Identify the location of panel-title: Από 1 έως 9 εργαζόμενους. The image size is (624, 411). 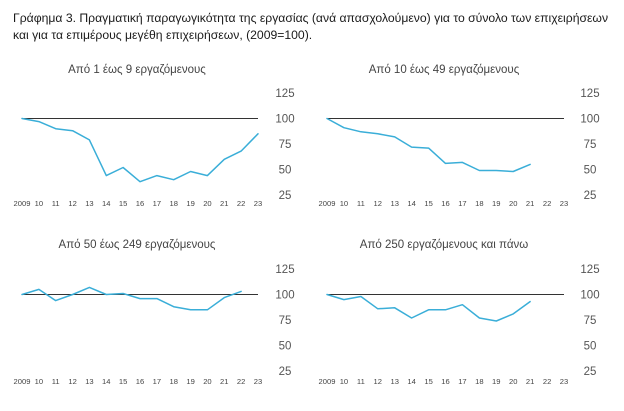
(137, 70).